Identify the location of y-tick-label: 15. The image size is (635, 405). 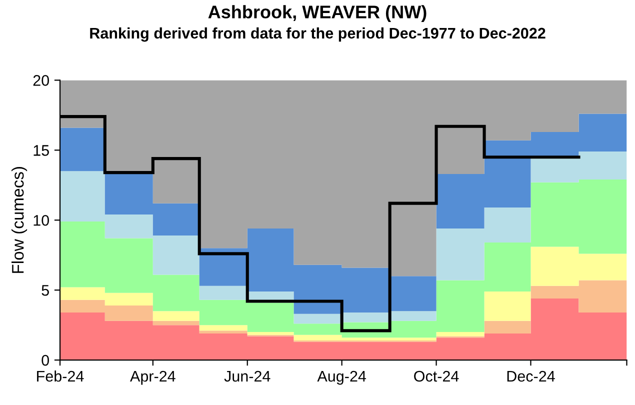
(41, 150).